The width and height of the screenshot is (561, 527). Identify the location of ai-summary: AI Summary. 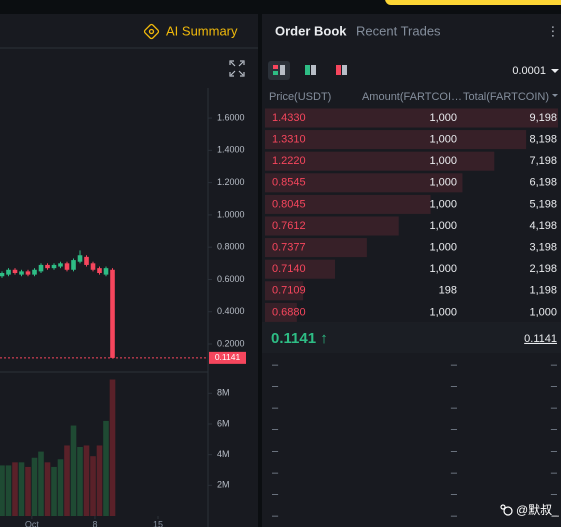
(202, 30).